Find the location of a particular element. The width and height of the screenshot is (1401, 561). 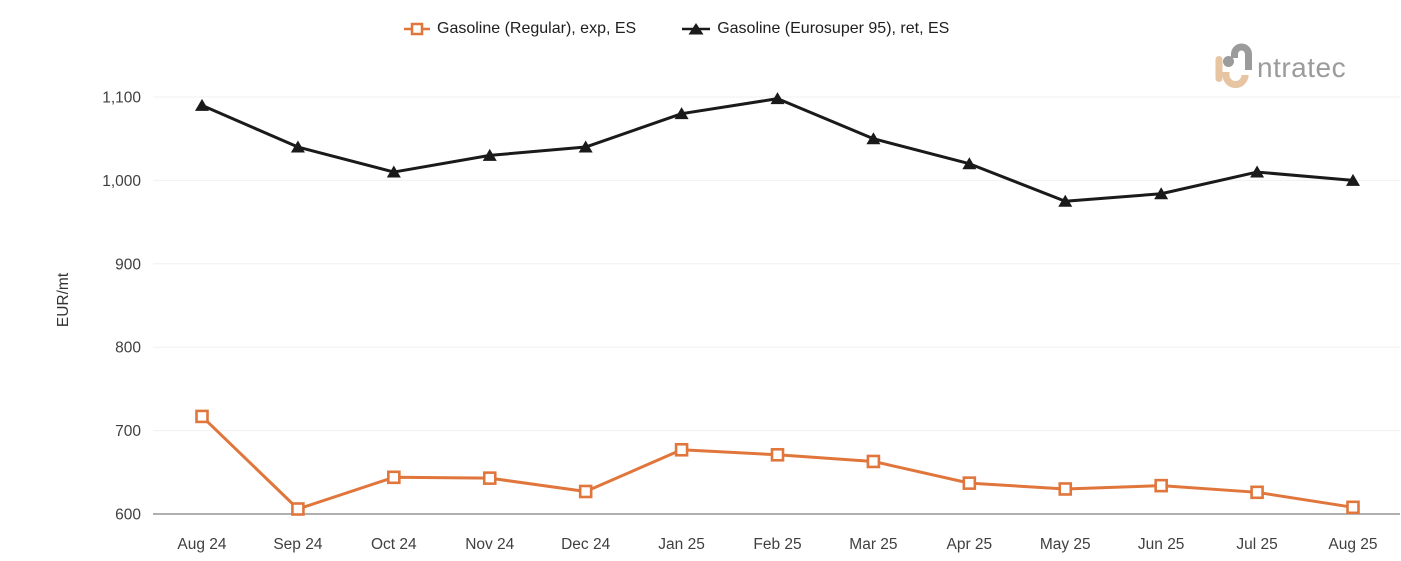

x-tick-label: Aug 24 is located at coordinates (202, 544).